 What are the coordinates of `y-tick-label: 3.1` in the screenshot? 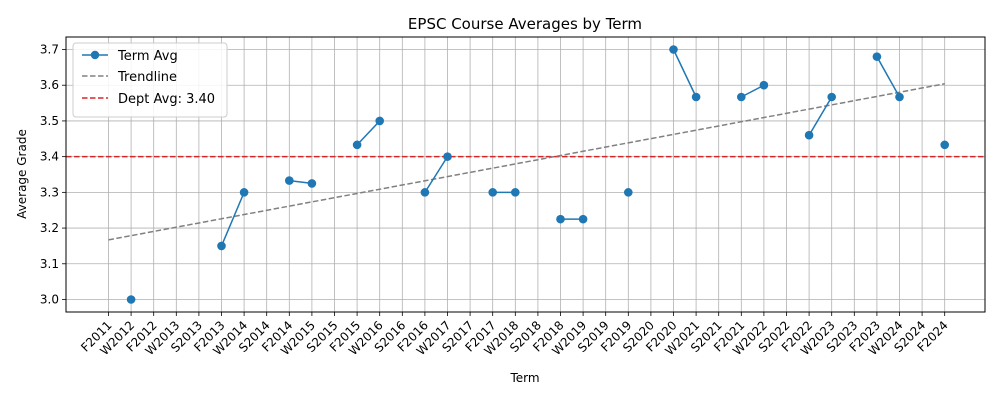 It's located at (49, 264).